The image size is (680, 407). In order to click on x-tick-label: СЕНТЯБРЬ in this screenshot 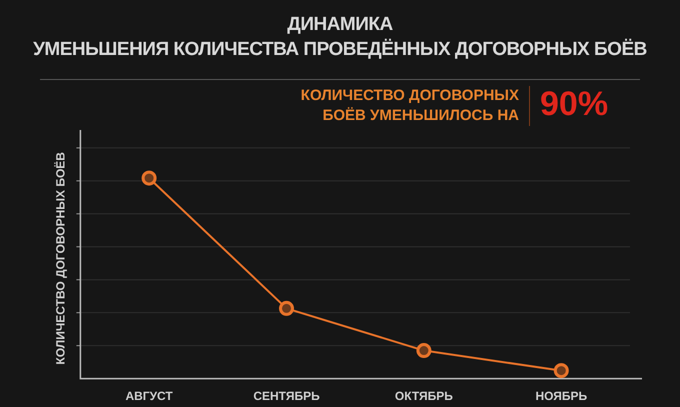, I will do `click(286, 396)`.